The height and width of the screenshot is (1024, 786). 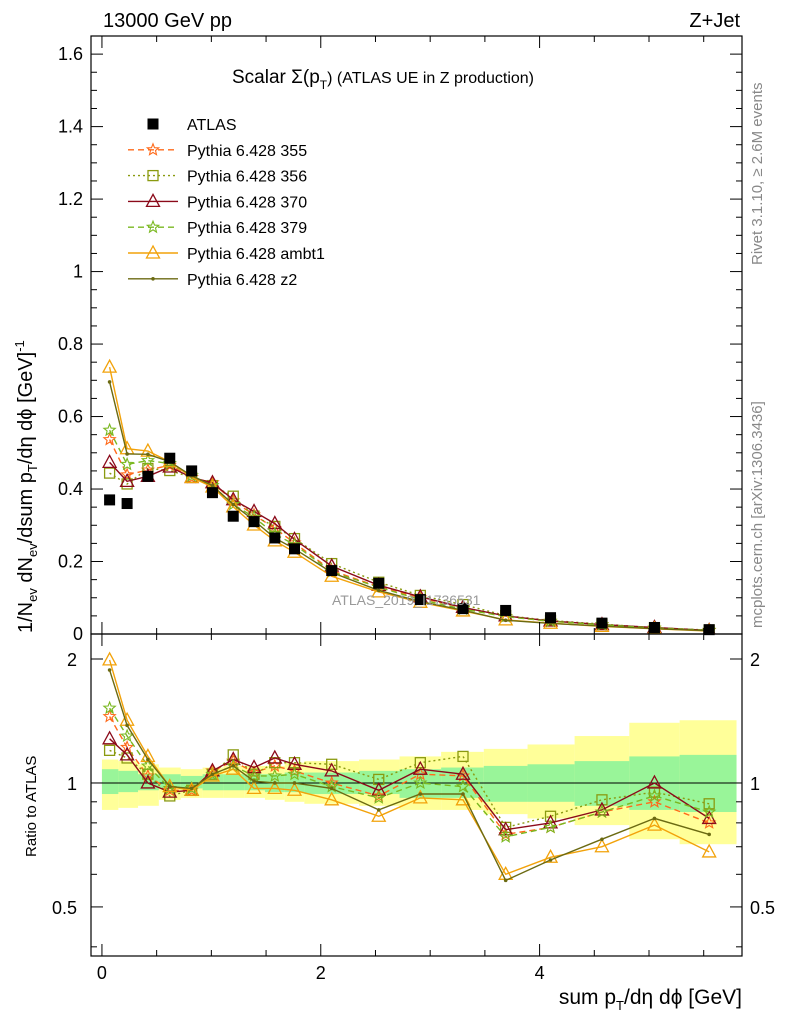 What do you see at coordinates (256, 254) in the screenshot?
I see `legend-label: Pythia 6.428 ambt1` at bounding box center [256, 254].